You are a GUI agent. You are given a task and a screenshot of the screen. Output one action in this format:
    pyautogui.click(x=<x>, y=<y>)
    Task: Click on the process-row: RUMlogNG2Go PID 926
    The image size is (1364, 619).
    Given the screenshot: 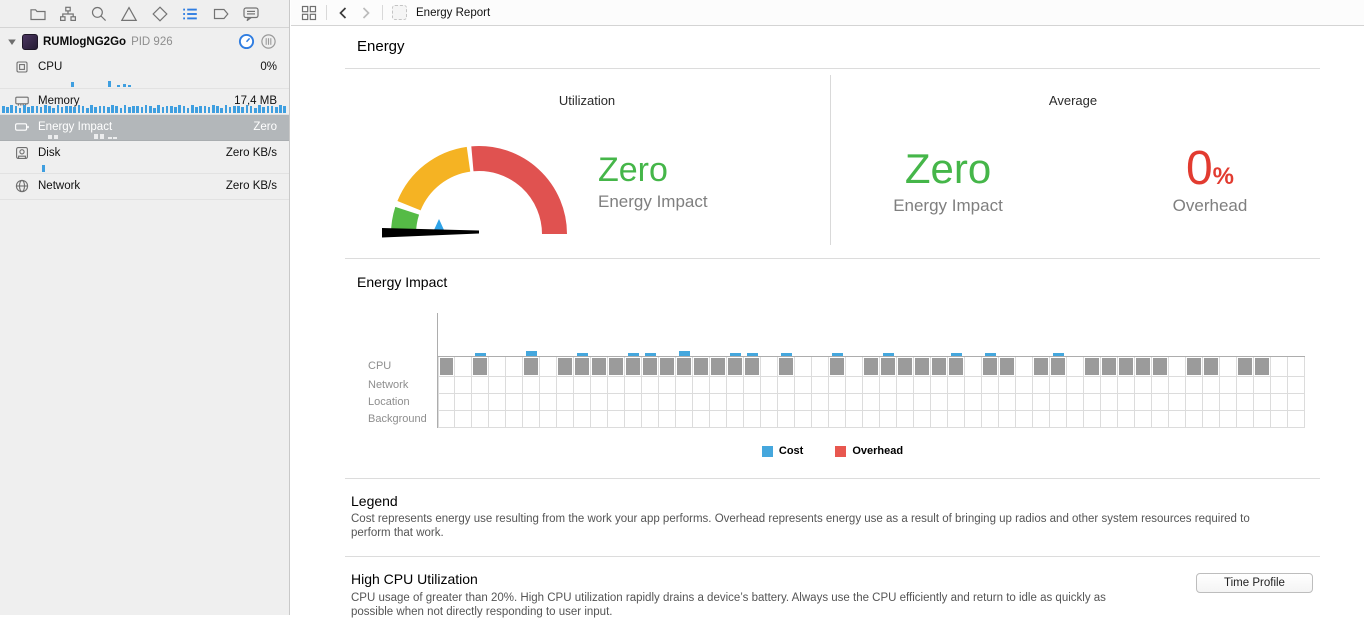 What is the action you would take?
    pyautogui.click(x=144, y=41)
    